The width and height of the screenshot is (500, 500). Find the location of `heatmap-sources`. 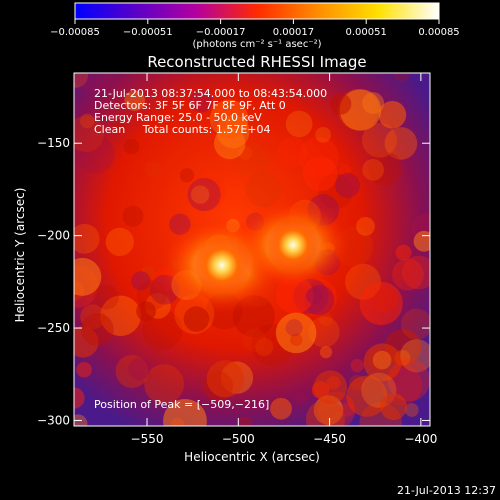

heatmap-sources is located at coordinates (255, 257).